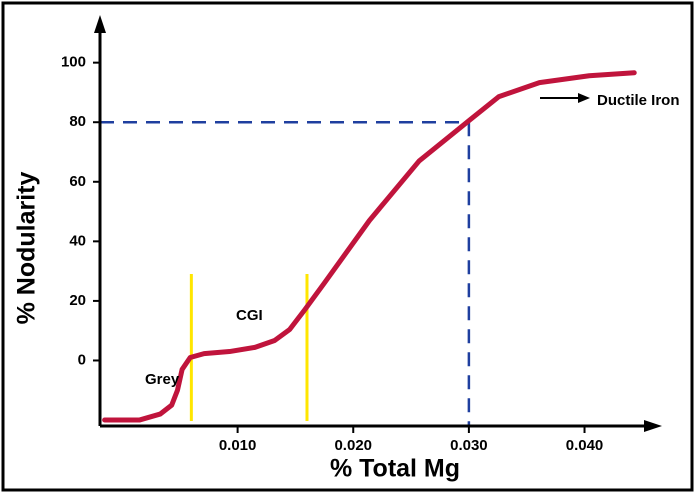 The width and height of the screenshot is (695, 498). What do you see at coordinates (395, 469) in the screenshot?
I see `x-axis-label: % Total Mg` at bounding box center [395, 469].